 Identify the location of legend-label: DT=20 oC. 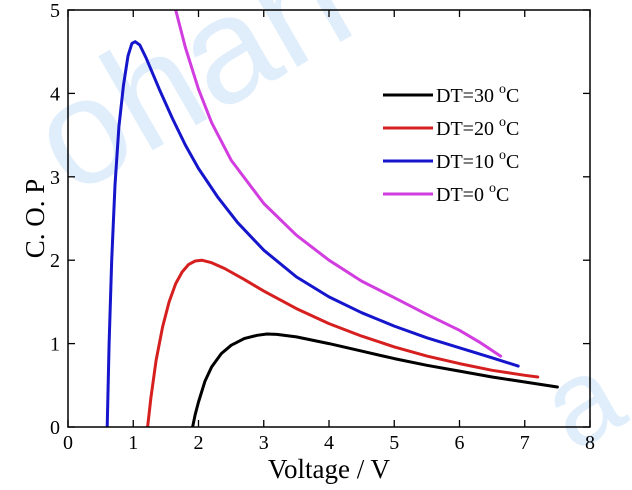
(477, 127).